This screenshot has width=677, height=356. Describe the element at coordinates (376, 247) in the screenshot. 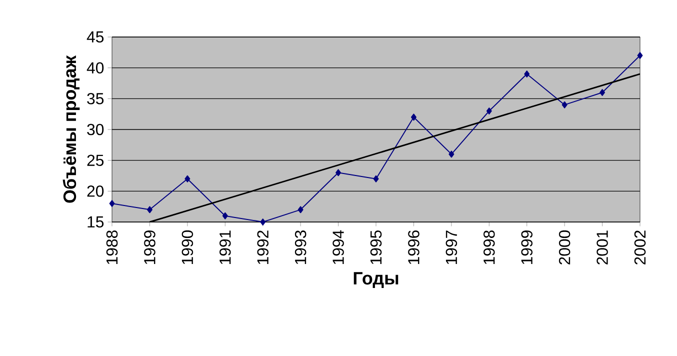

I see `x-tick-label: 1995` at that location.